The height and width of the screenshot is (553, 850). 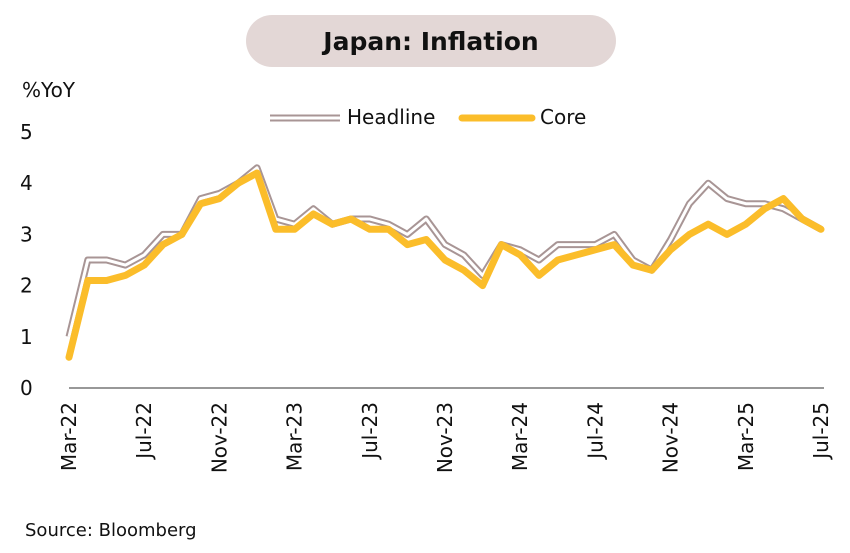 What do you see at coordinates (26, 132) in the screenshot?
I see `y-tick-label: 5` at bounding box center [26, 132].